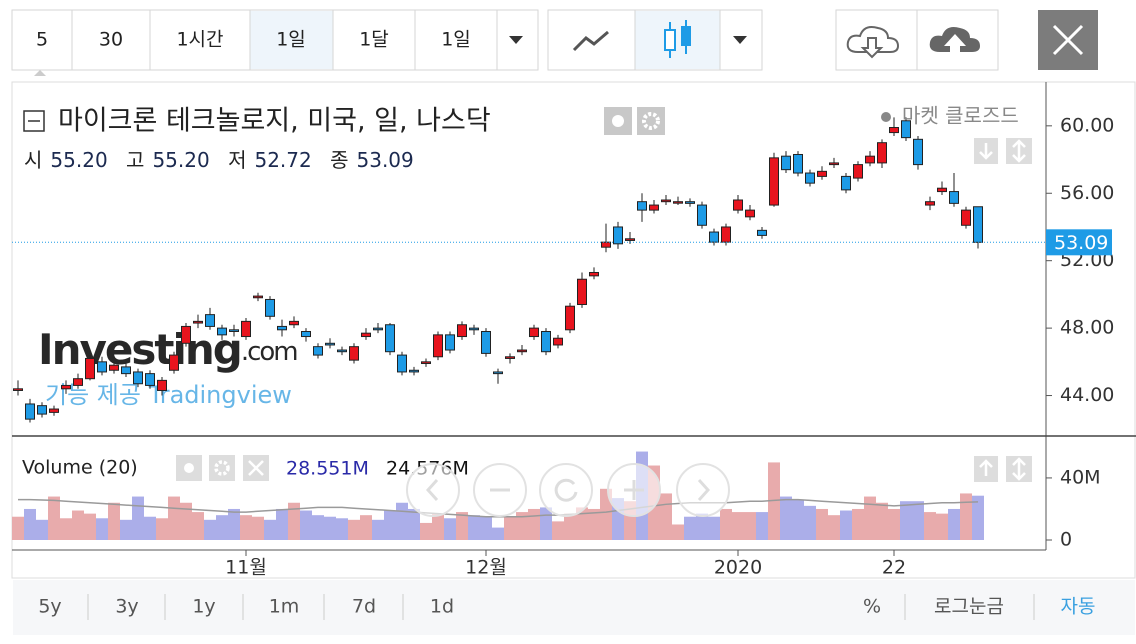 The height and width of the screenshot is (644, 1136). Describe the element at coordinates (872, 607) in the screenshot. I see `percent-toggle: %` at that location.